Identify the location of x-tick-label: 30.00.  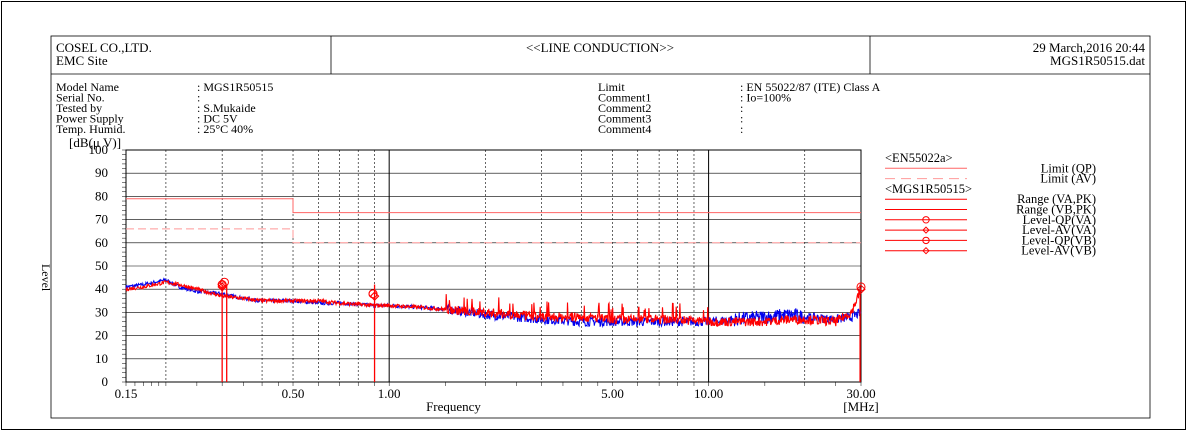
(860, 393).